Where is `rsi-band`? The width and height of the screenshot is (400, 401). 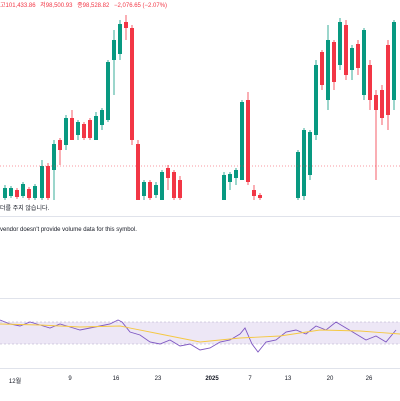
rsi-band is located at coordinates (200, 333).